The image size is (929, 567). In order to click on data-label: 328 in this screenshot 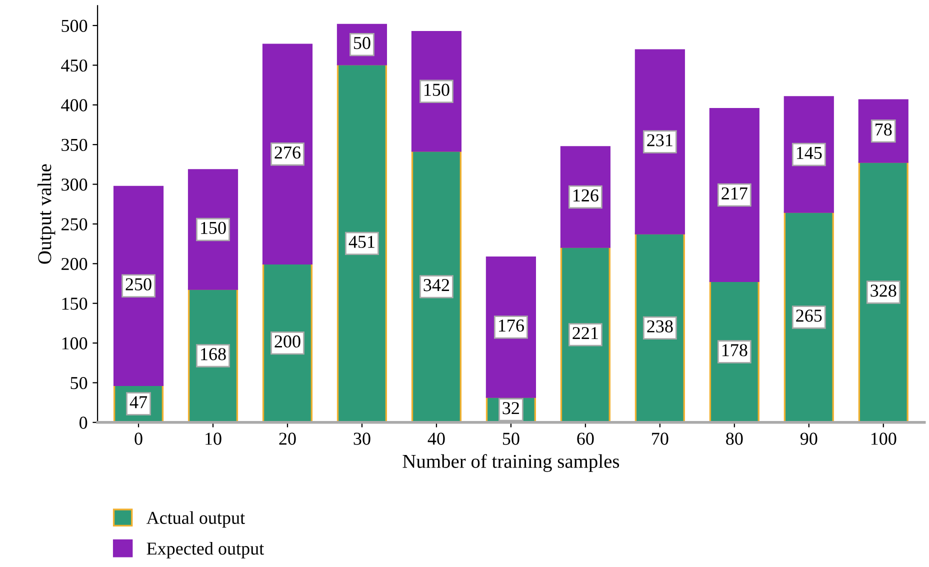, I will do `click(883, 290)`.